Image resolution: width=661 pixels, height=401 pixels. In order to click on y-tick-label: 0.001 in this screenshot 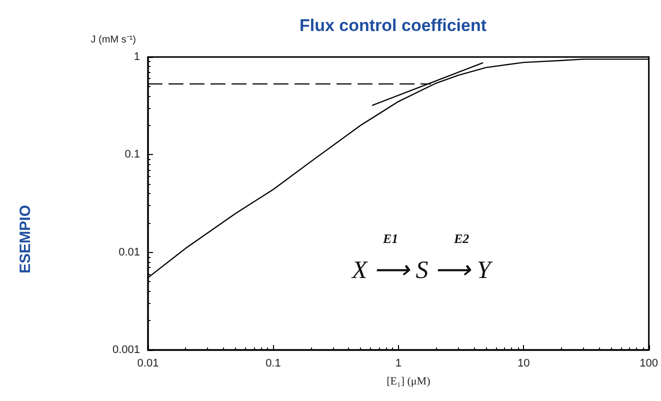, I will do `click(126, 350)`.